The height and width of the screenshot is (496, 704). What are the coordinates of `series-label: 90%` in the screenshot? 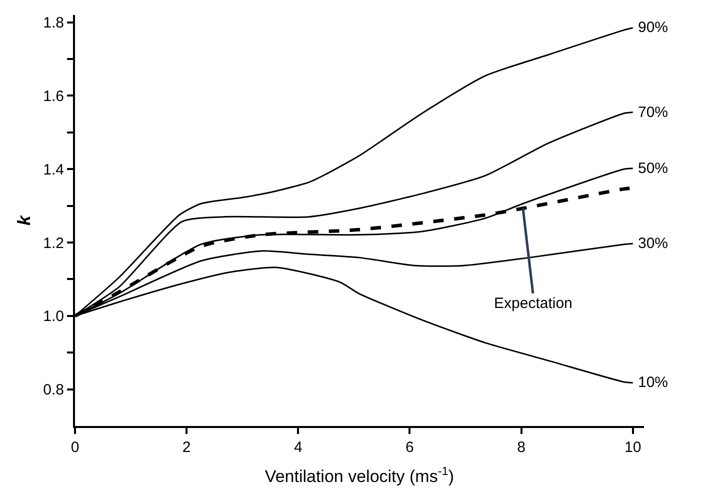 It's located at (653, 27).